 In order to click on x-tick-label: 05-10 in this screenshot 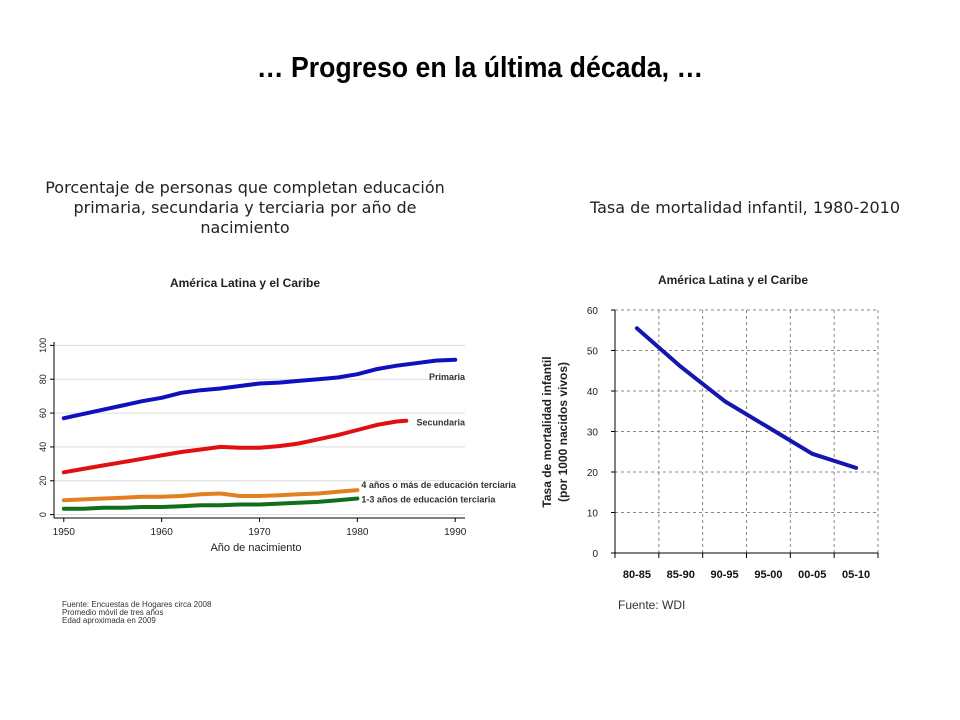, I will do `click(856, 575)`.